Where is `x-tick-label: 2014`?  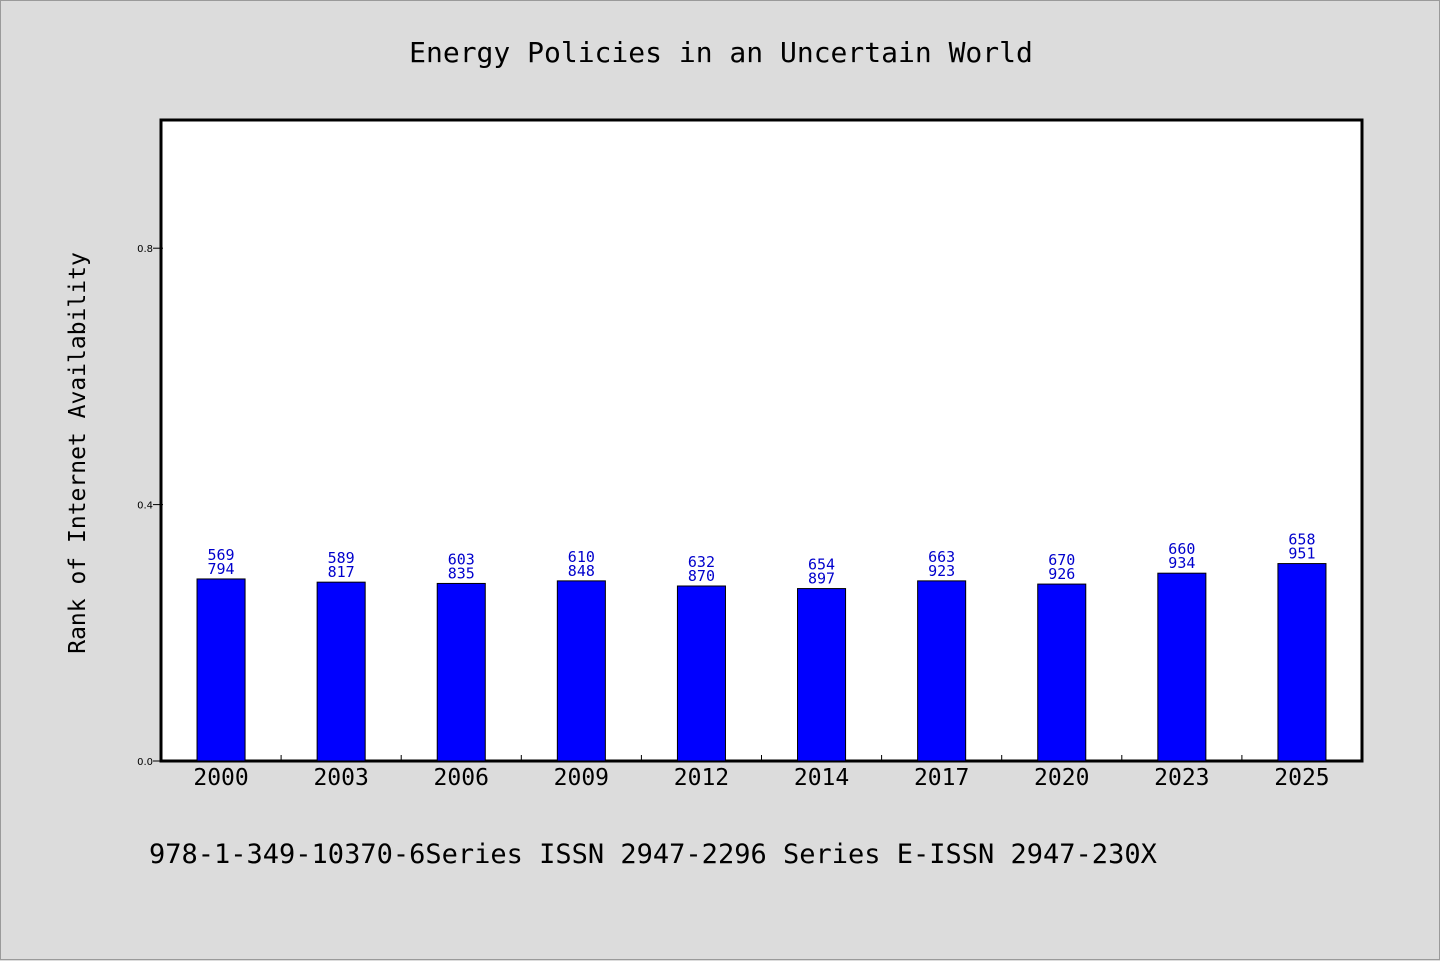
x-tick-label: 2014 is located at coordinates (821, 778).